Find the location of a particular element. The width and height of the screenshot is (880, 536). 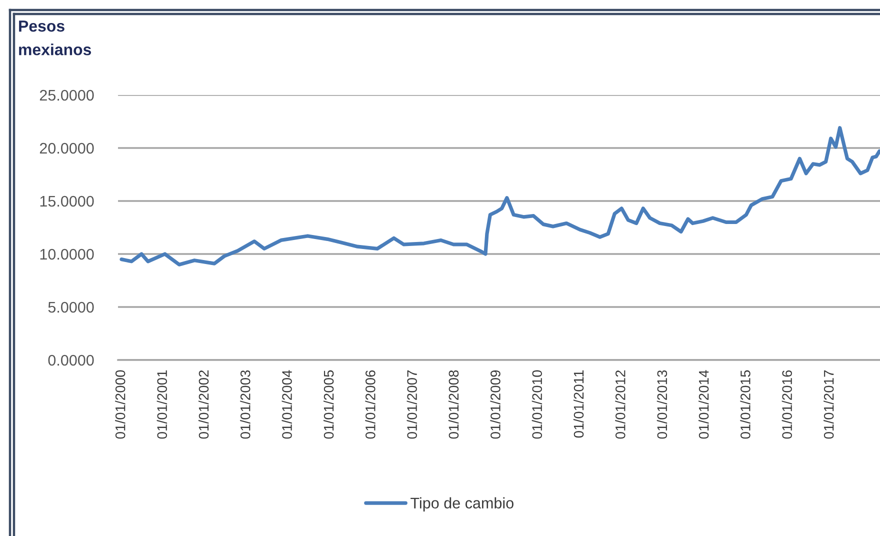

x-tick-label: 01/01/2007 is located at coordinates (411, 404).